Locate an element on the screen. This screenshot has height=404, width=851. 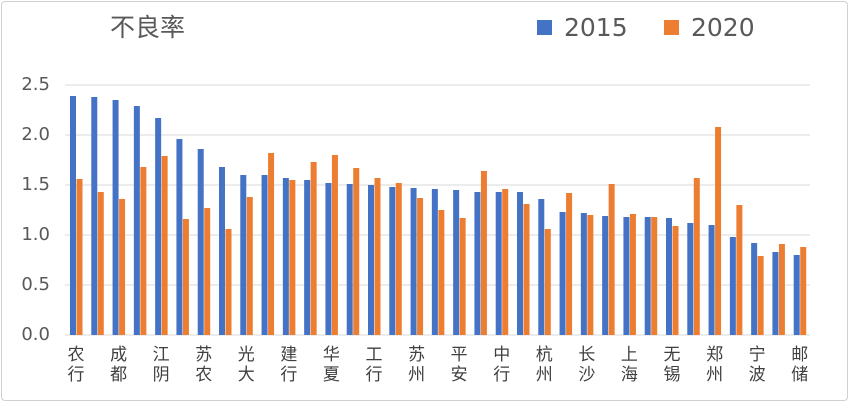
y-tick-label: 1.0 is located at coordinates (35, 234).